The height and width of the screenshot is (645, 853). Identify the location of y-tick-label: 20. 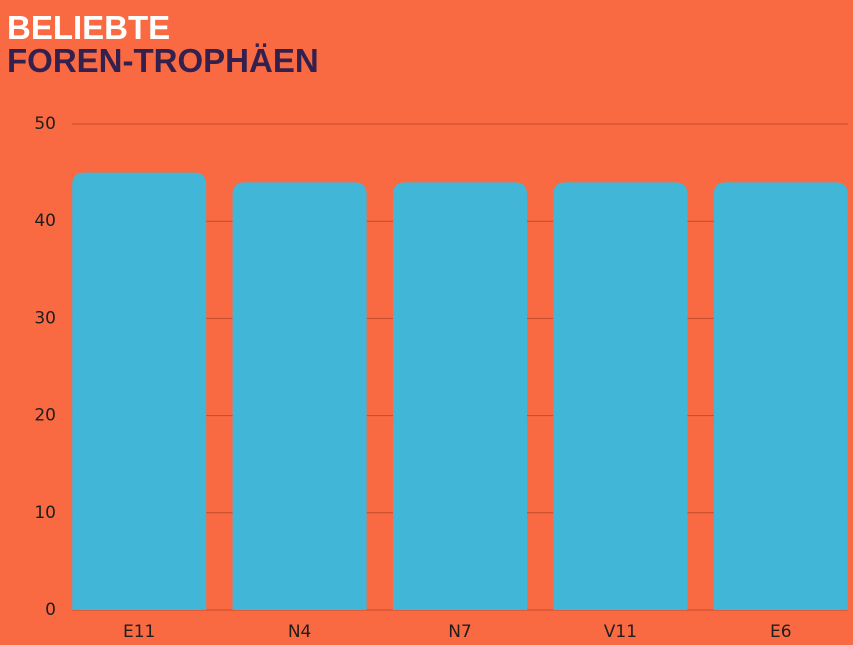
(45, 416).